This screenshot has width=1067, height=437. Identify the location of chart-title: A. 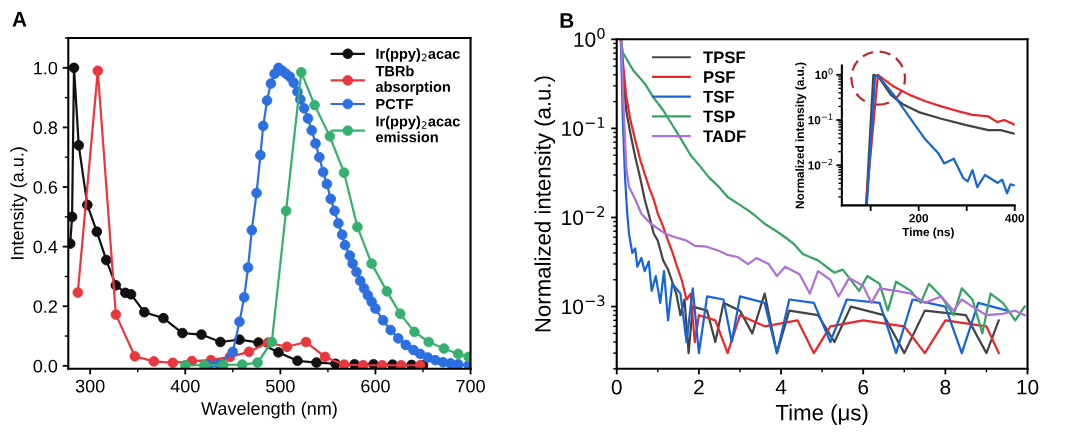
(19, 19).